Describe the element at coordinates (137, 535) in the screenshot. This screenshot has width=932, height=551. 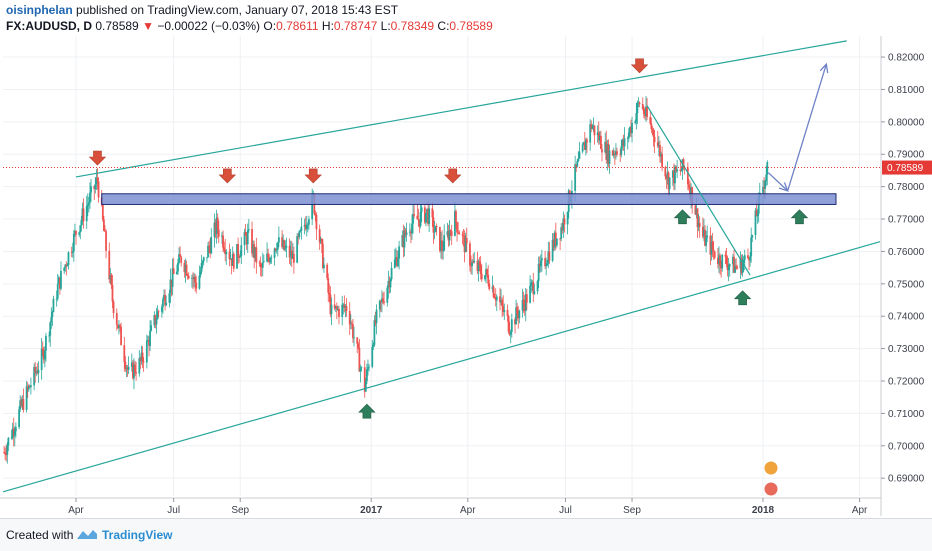
I see `tradingview-brand: TradingView` at that location.